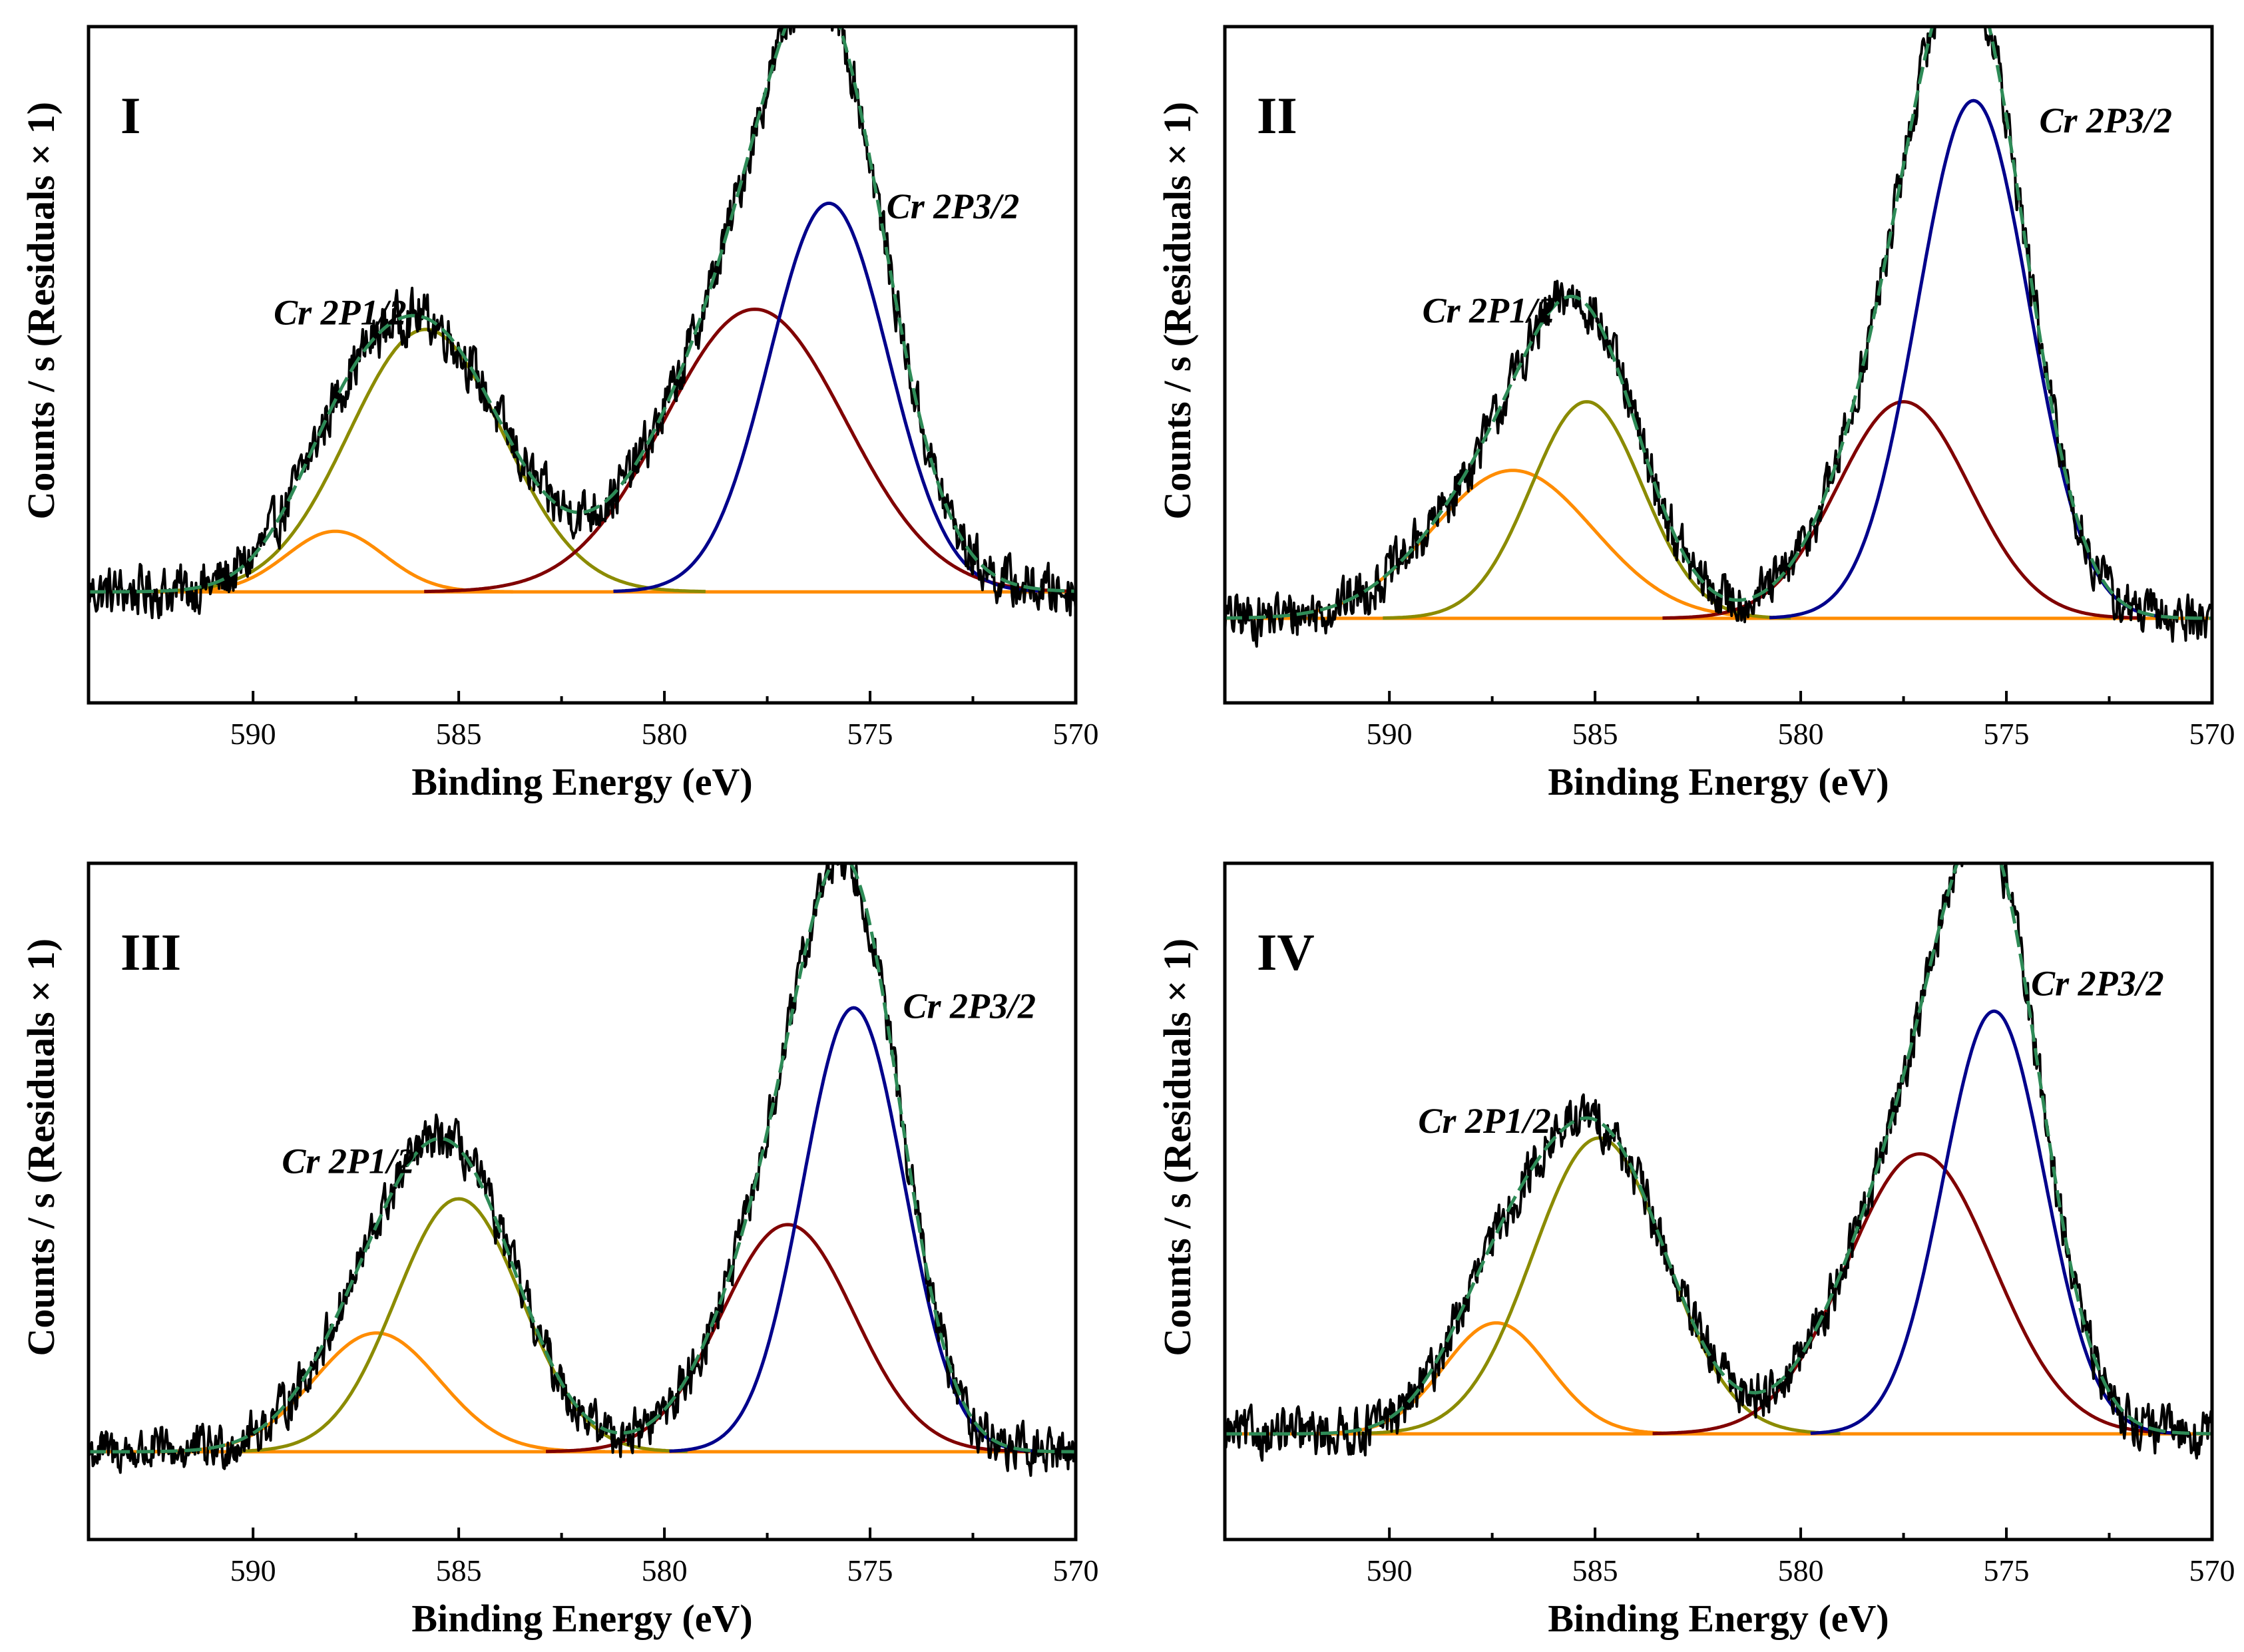 The width and height of the screenshot is (2244, 1652). I want to click on panel-label: III, so click(150, 952).